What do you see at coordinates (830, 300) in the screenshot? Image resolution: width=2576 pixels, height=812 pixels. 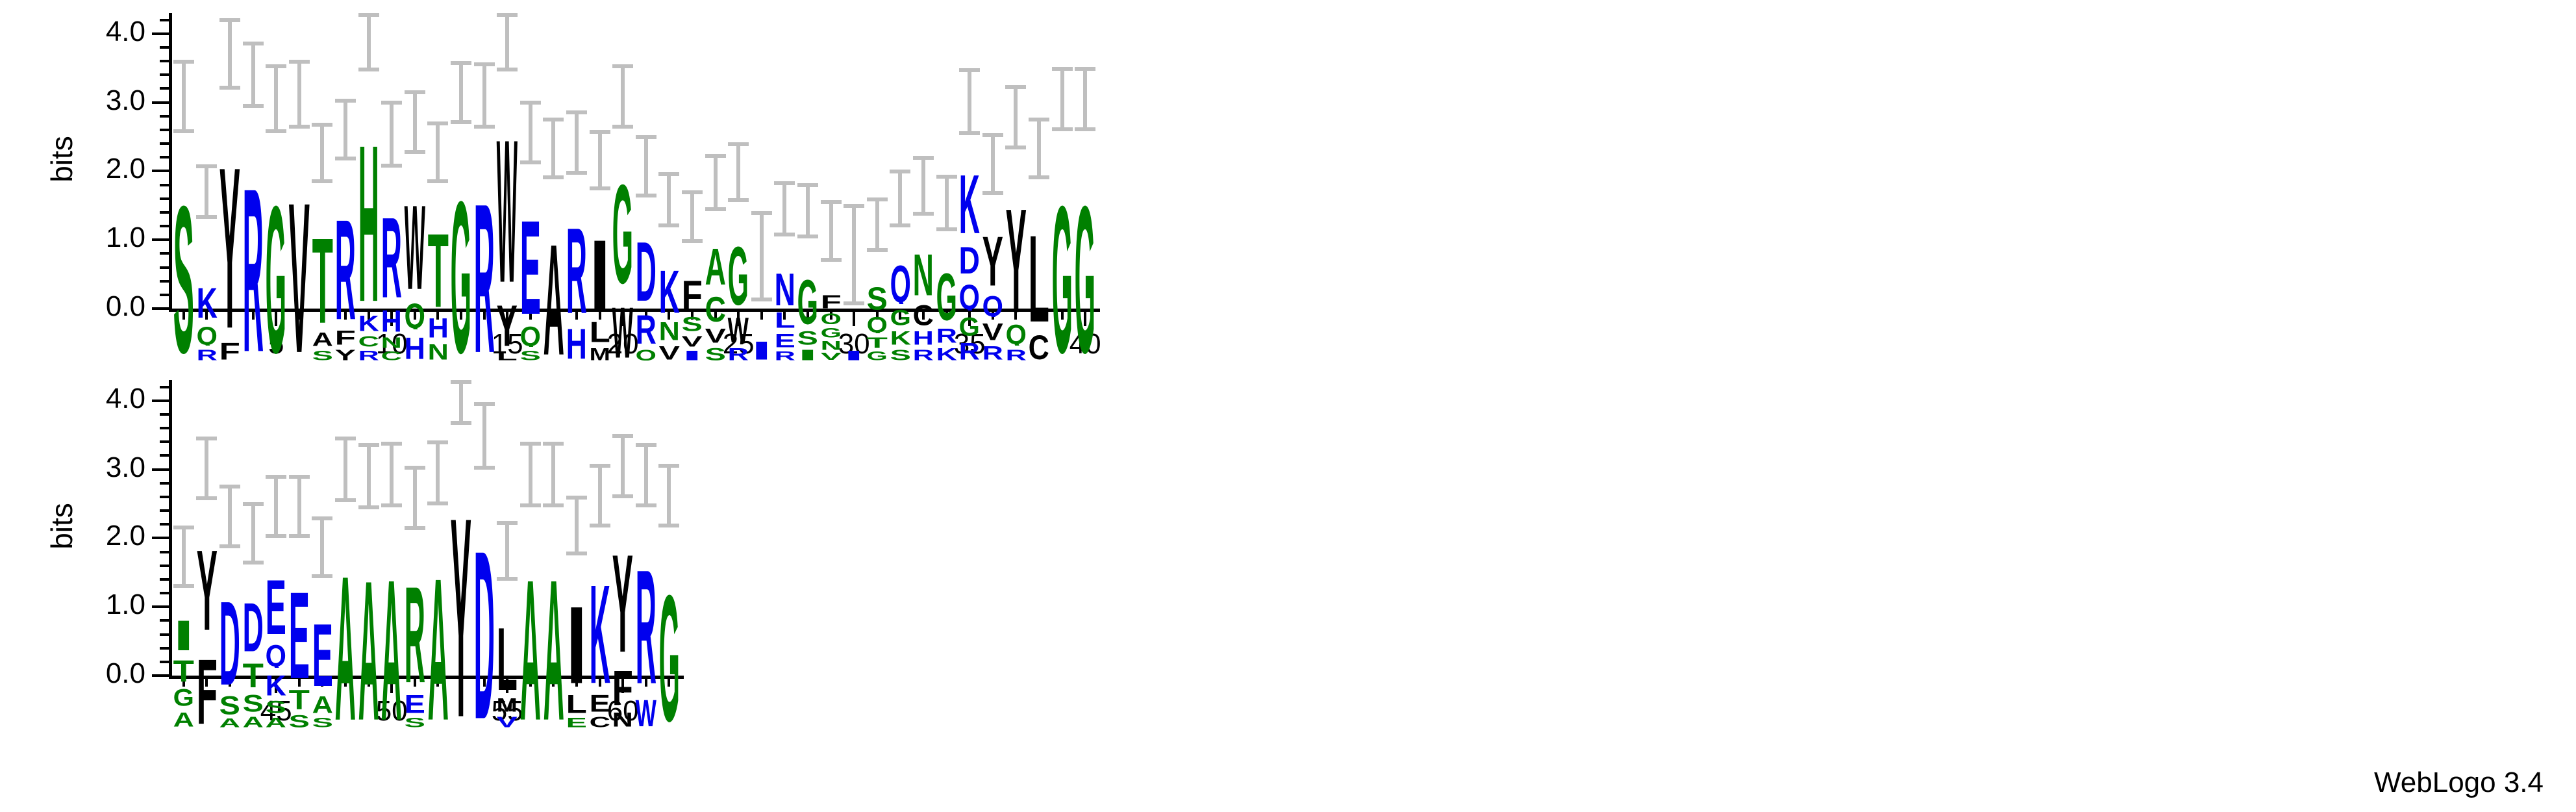 I see `svg-text: F` at bounding box center [830, 300].